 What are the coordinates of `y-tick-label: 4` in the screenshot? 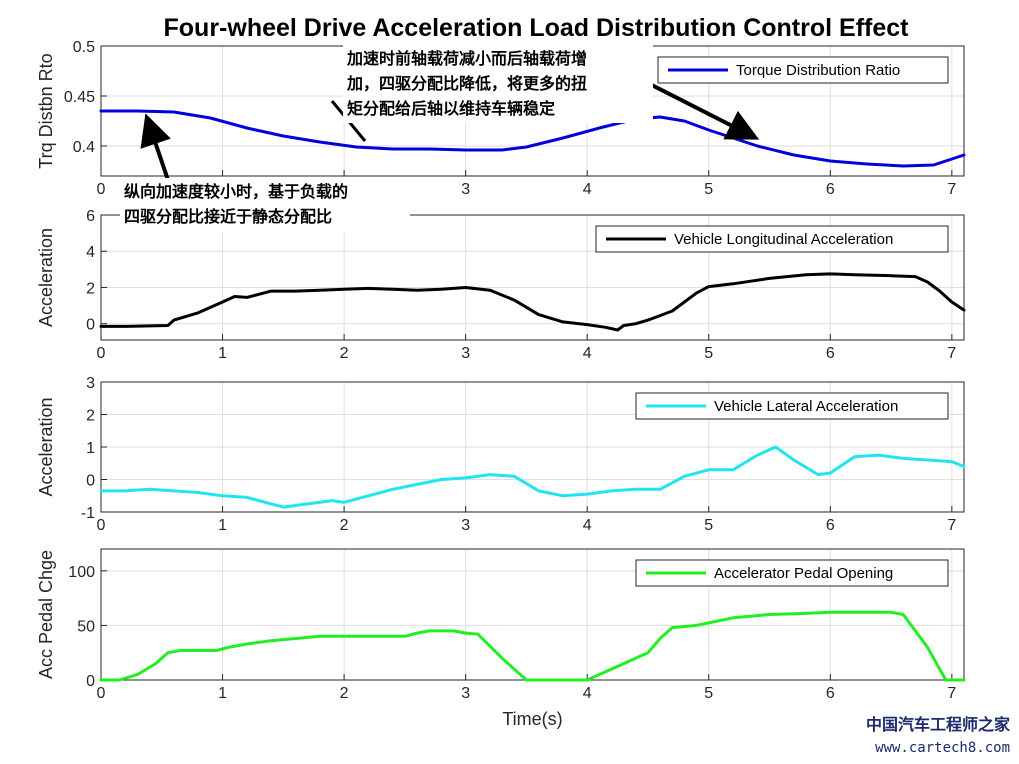 It's located at (90, 252).